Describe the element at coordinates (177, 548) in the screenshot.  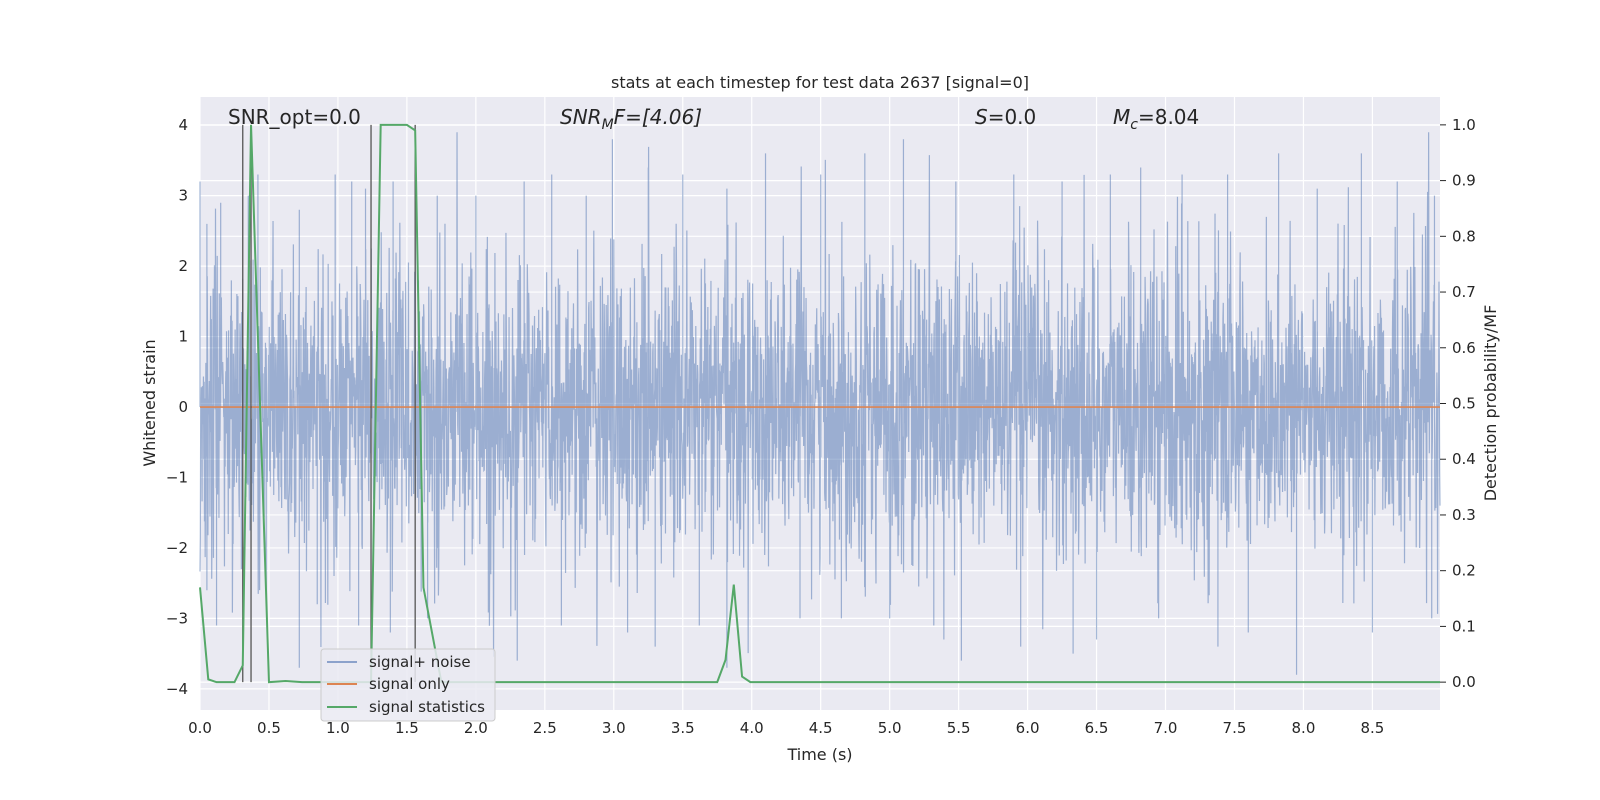
I see `y-tick-label-2: −2` at that location.